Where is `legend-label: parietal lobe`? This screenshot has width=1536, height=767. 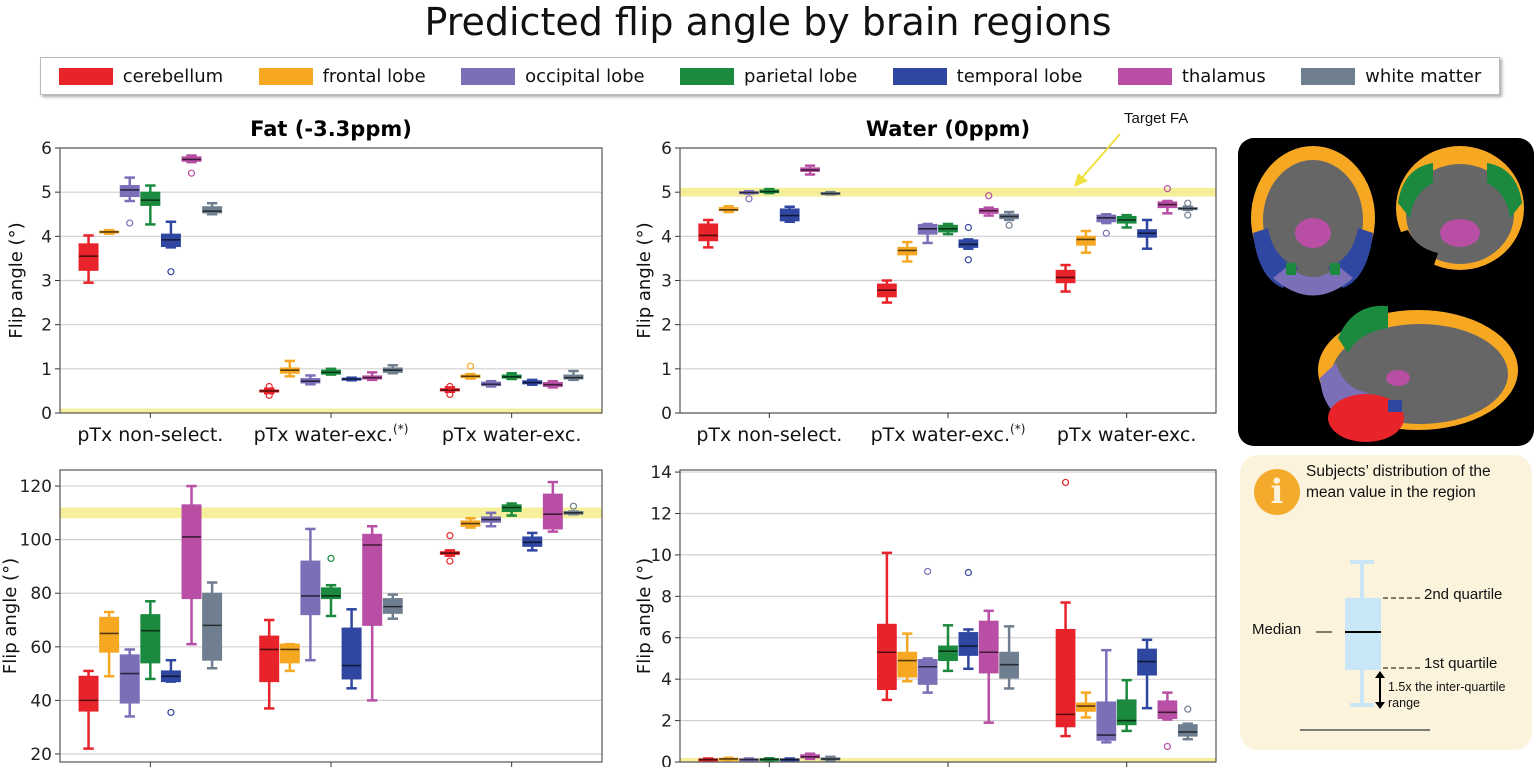 legend-label: parietal lobe is located at coordinates (801, 76).